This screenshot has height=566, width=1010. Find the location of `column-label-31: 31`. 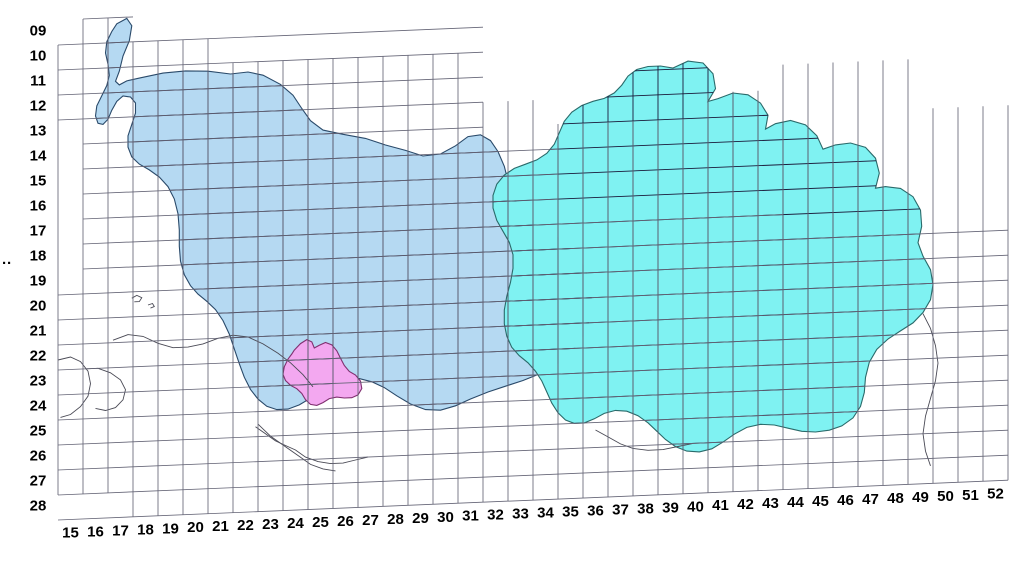

column-label-31: 31 is located at coordinates (470, 516).